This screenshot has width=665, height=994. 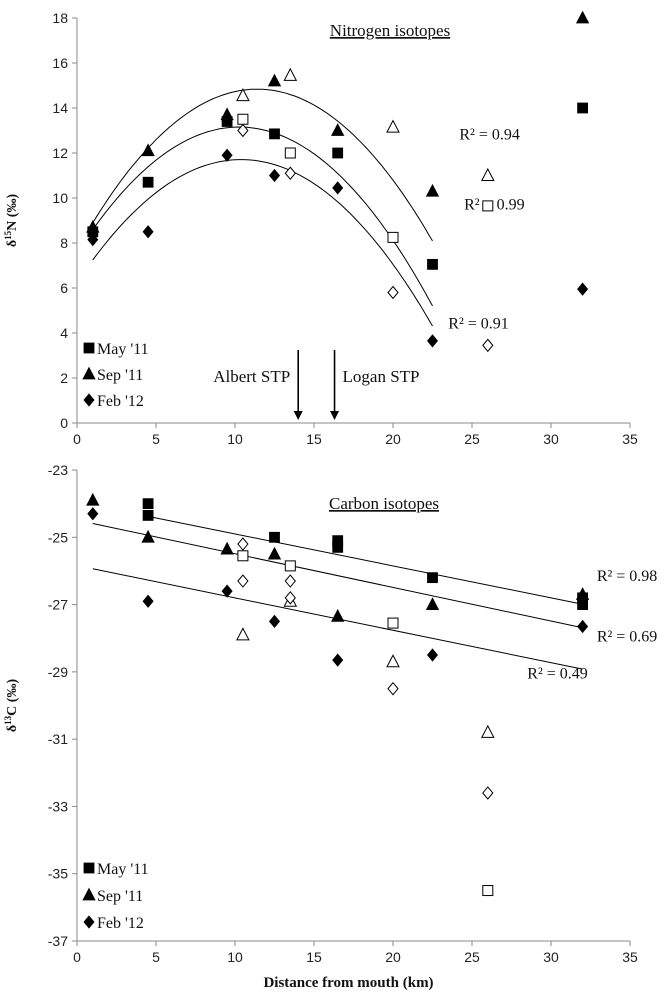 I want to click on x-tick-label: 20, so click(x=393, y=957).